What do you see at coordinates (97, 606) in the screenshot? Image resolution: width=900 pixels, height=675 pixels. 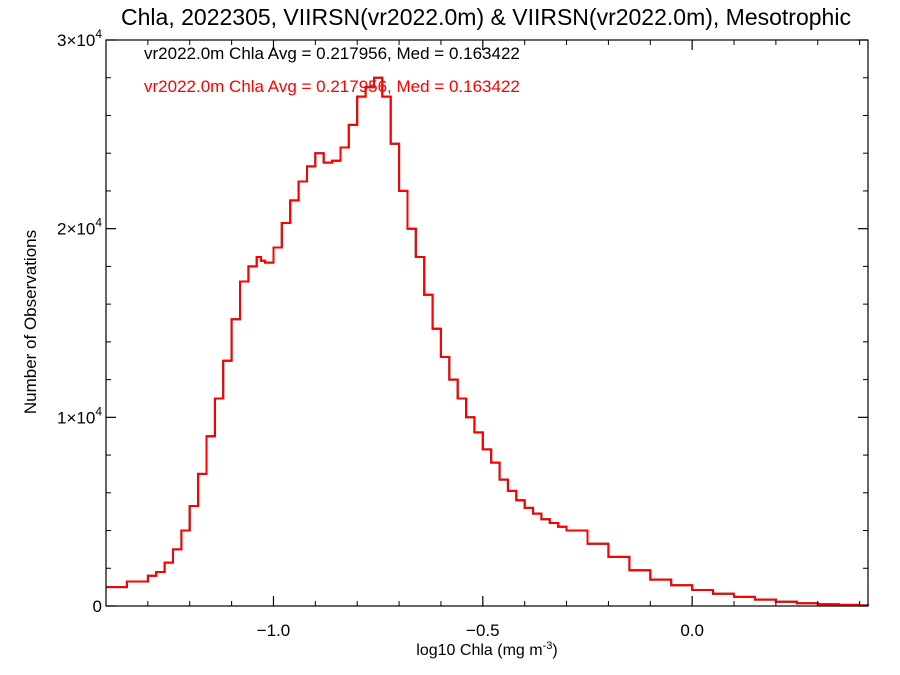 I see `y-tick-label-0: 0` at bounding box center [97, 606].